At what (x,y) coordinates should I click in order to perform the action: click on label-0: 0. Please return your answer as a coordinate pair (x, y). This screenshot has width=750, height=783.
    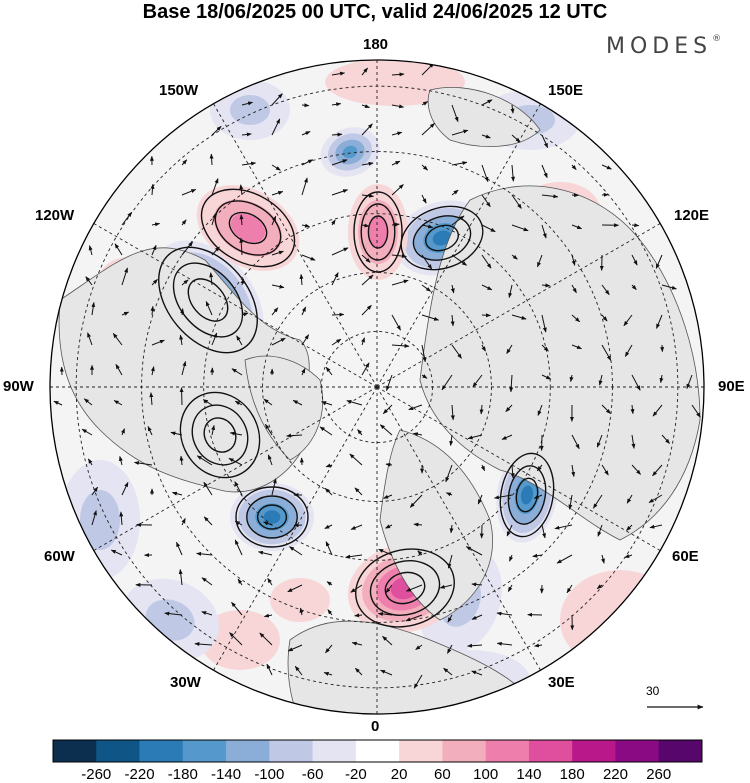
    Looking at the image, I should click on (375, 726).